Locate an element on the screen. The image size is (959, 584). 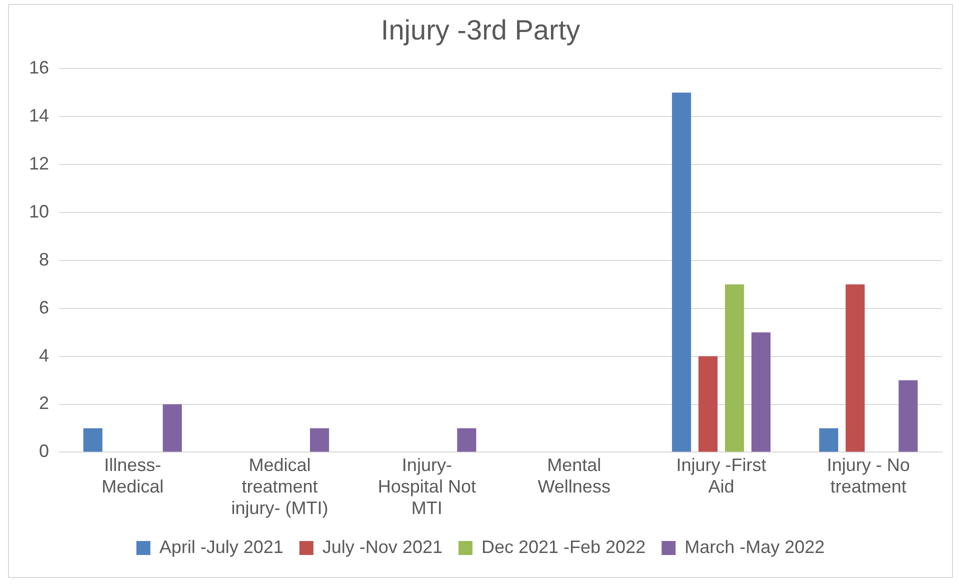
legend-label: July -Nov 2021 is located at coordinates (382, 546).